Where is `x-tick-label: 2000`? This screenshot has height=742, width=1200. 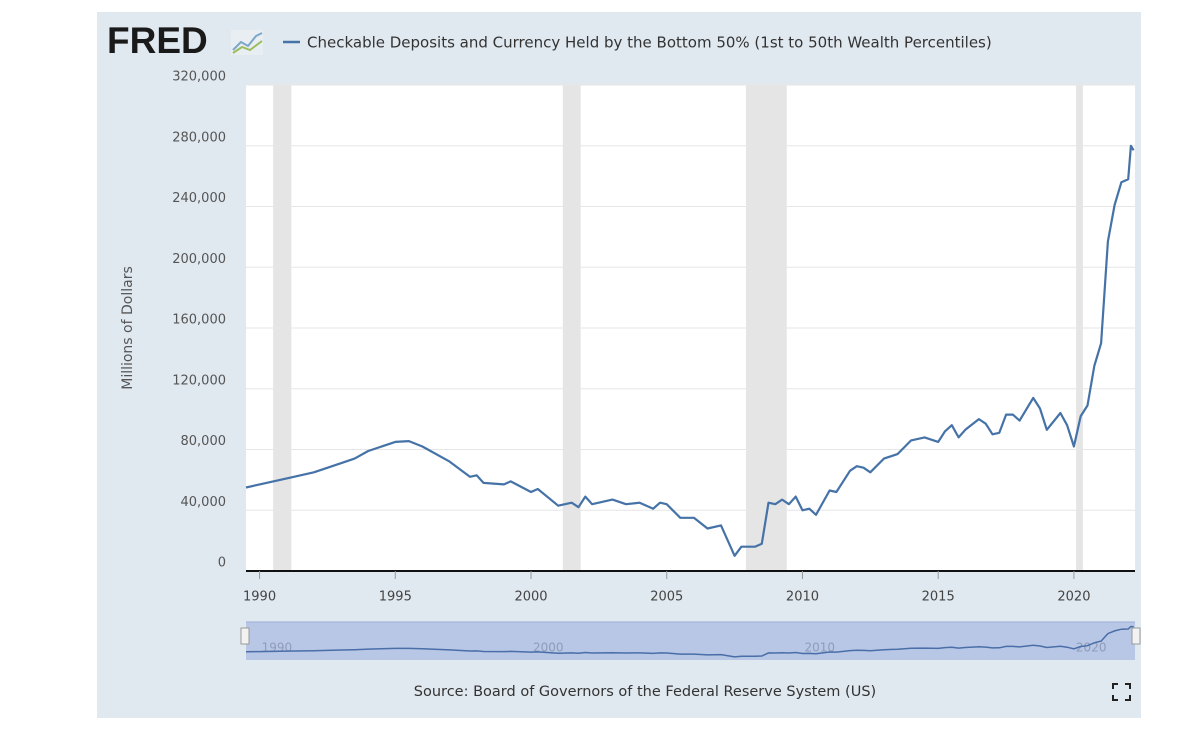 x-tick-label: 2000 is located at coordinates (530, 597).